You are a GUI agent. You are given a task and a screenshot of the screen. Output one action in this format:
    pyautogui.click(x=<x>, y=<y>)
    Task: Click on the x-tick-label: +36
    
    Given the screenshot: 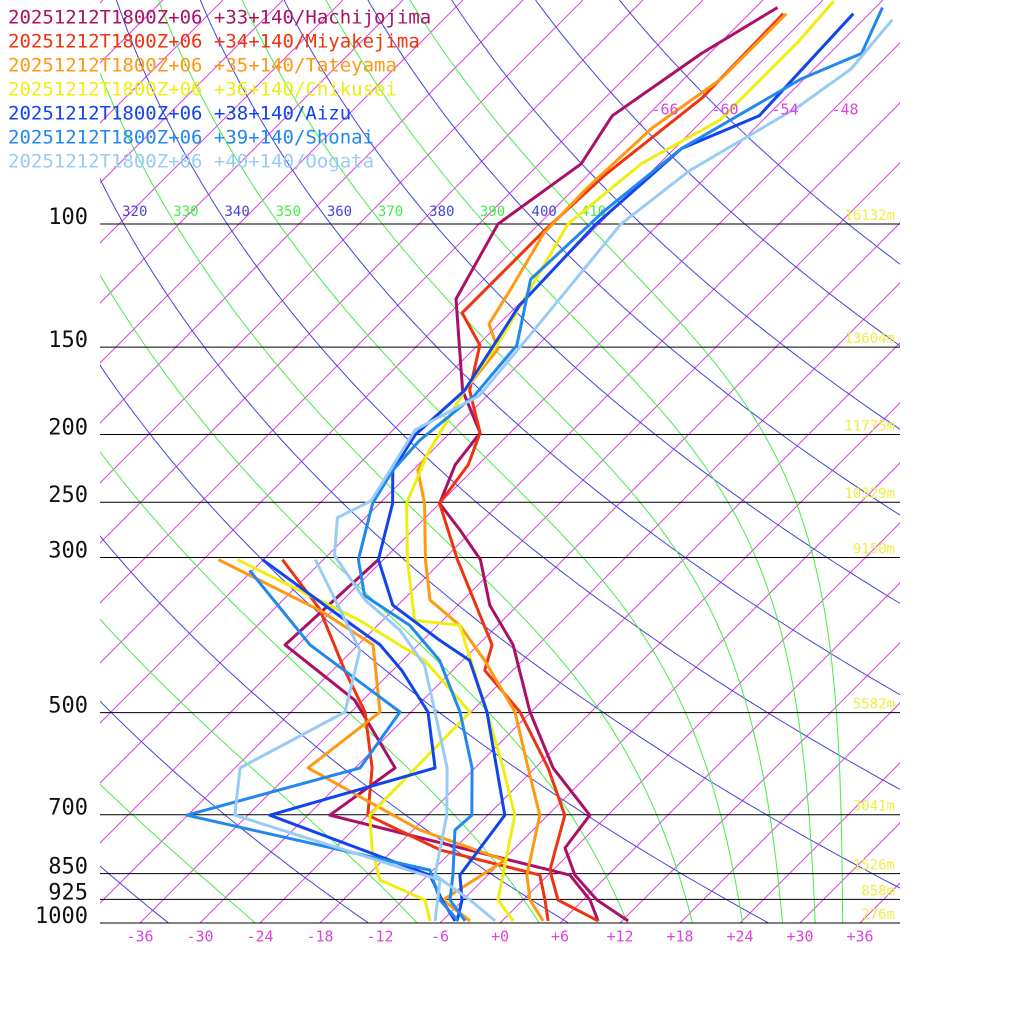 What is the action you would take?
    pyautogui.click(x=859, y=937)
    